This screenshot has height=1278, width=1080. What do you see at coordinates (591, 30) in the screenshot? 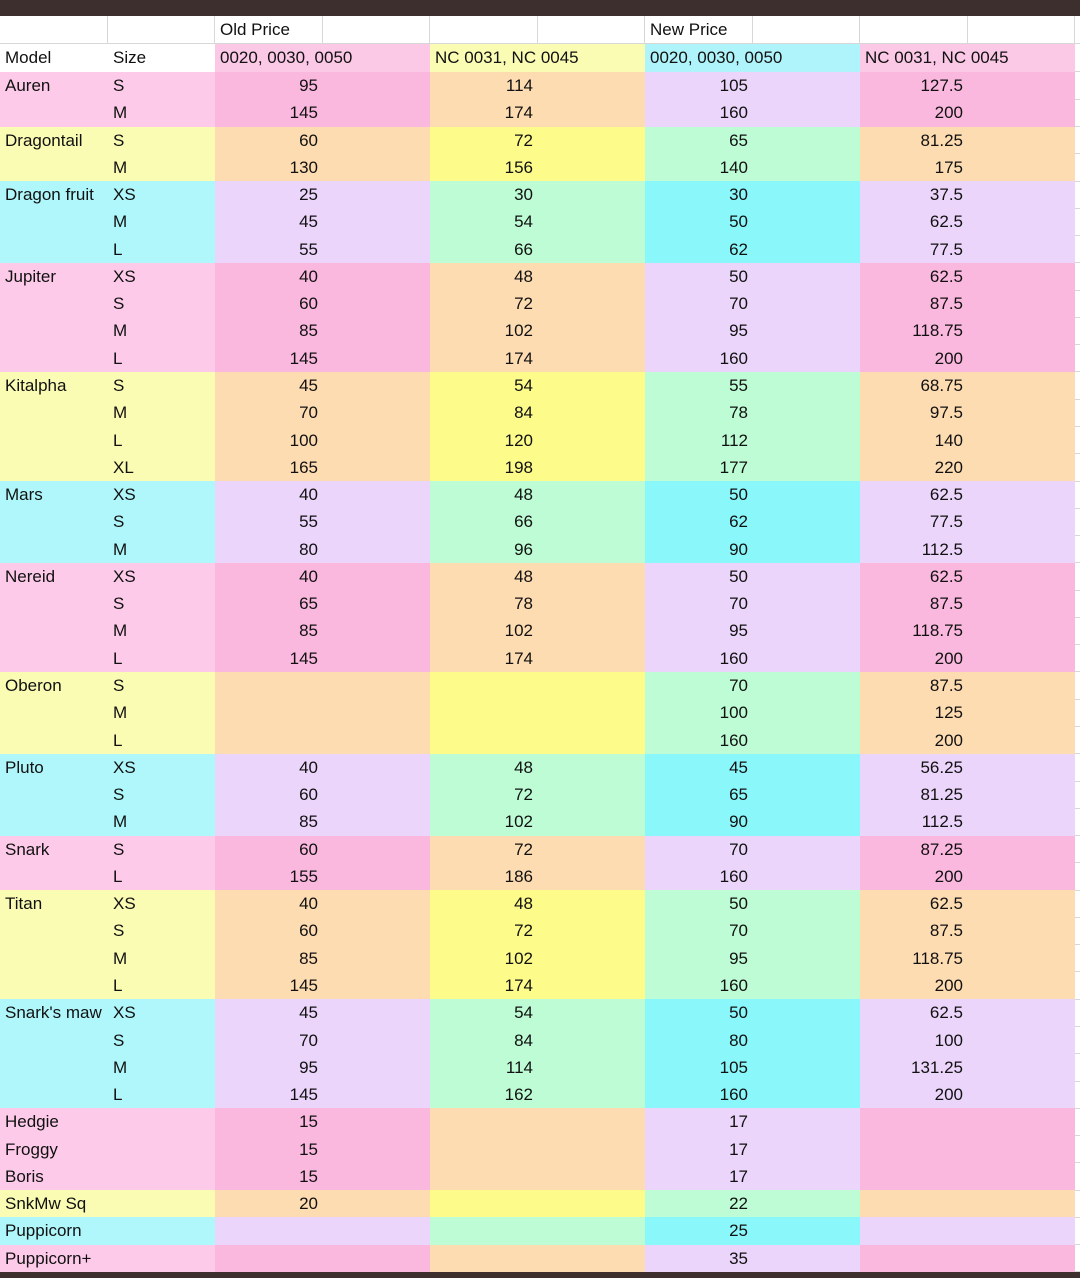
I see `cell-f1` at bounding box center [591, 30].